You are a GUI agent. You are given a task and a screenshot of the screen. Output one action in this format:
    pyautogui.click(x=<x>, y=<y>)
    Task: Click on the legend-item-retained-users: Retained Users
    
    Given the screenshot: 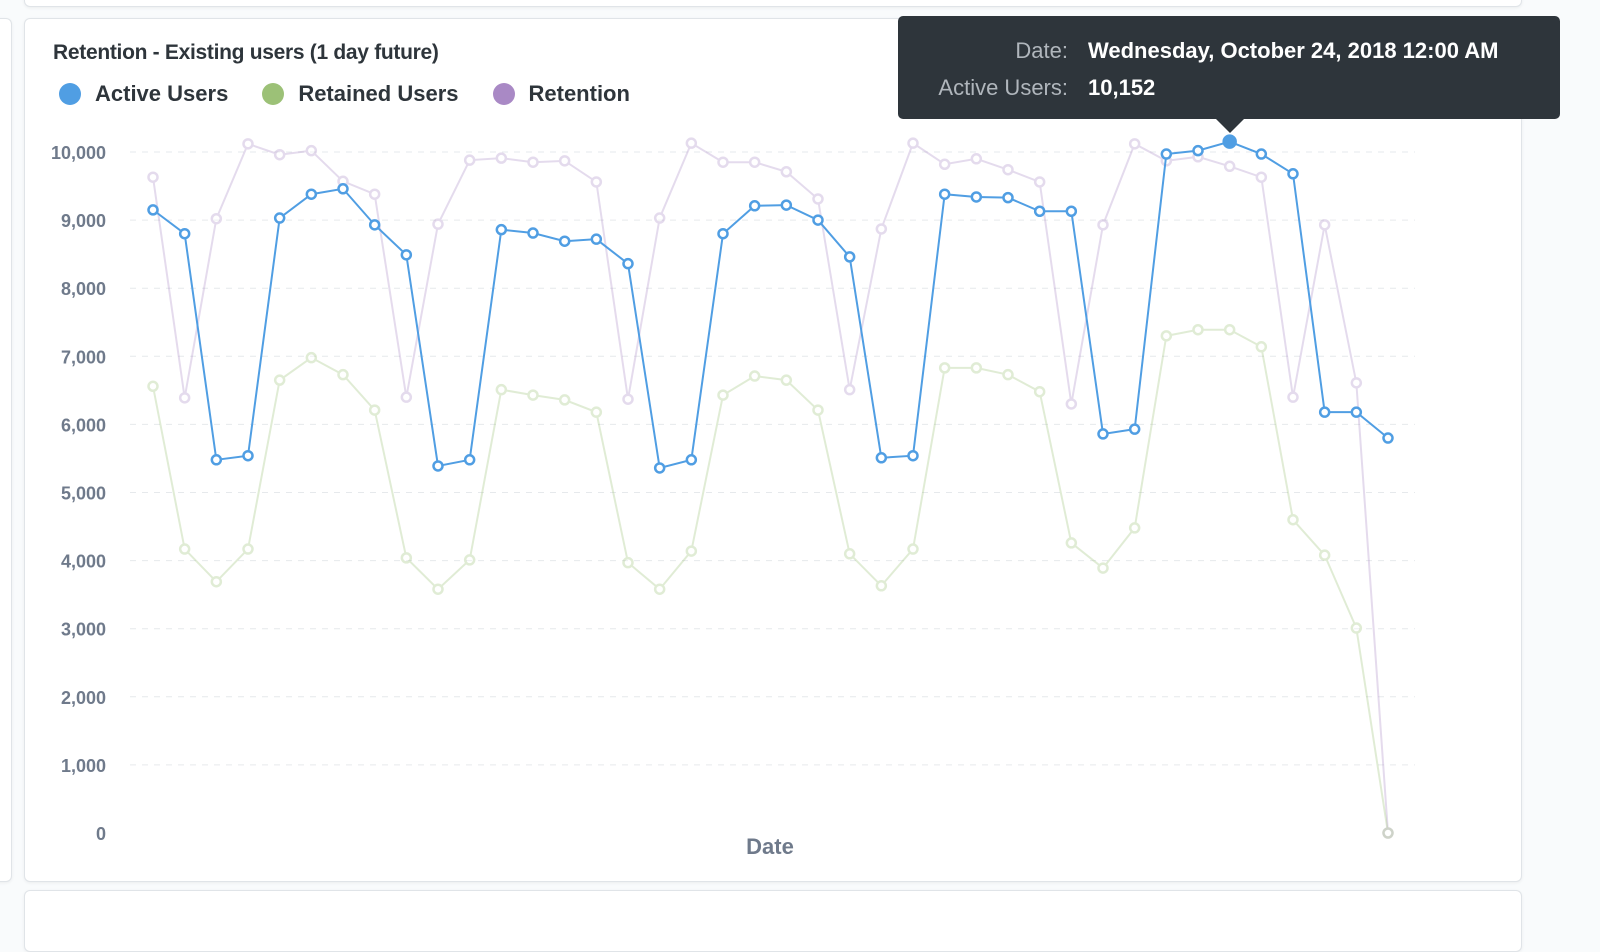 What is the action you would take?
    pyautogui.click(x=360, y=94)
    